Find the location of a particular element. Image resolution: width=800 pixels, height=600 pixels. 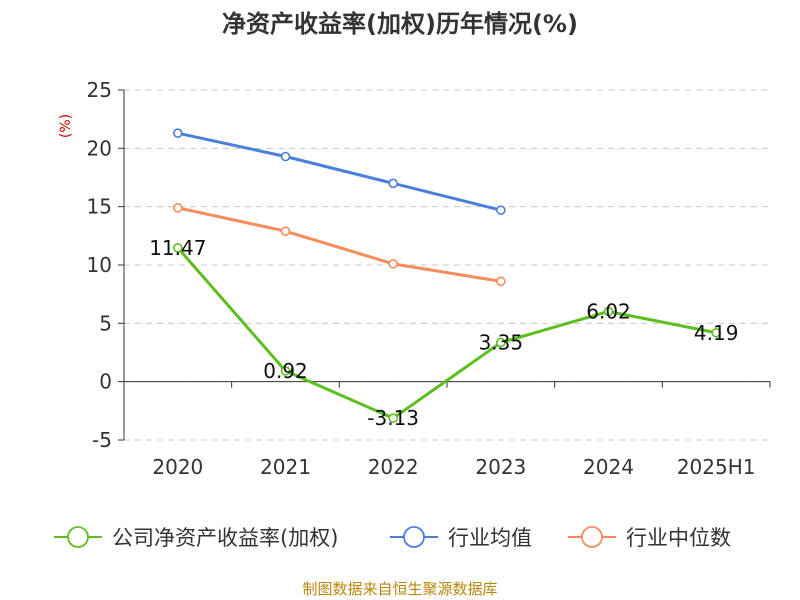

y-tick-label: 25 is located at coordinates (99, 90).